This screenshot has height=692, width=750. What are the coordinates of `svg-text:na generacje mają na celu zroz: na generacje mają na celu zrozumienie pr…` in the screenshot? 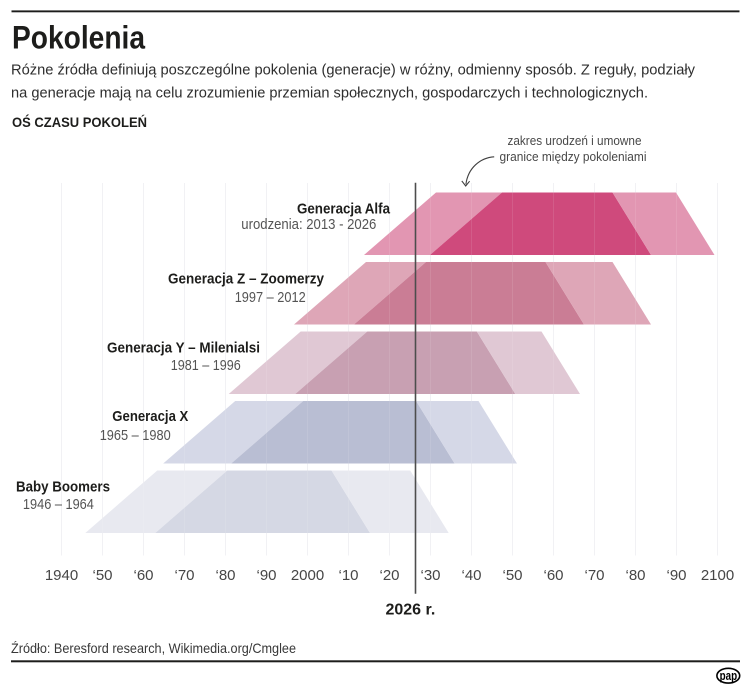 It's located at (329, 92).